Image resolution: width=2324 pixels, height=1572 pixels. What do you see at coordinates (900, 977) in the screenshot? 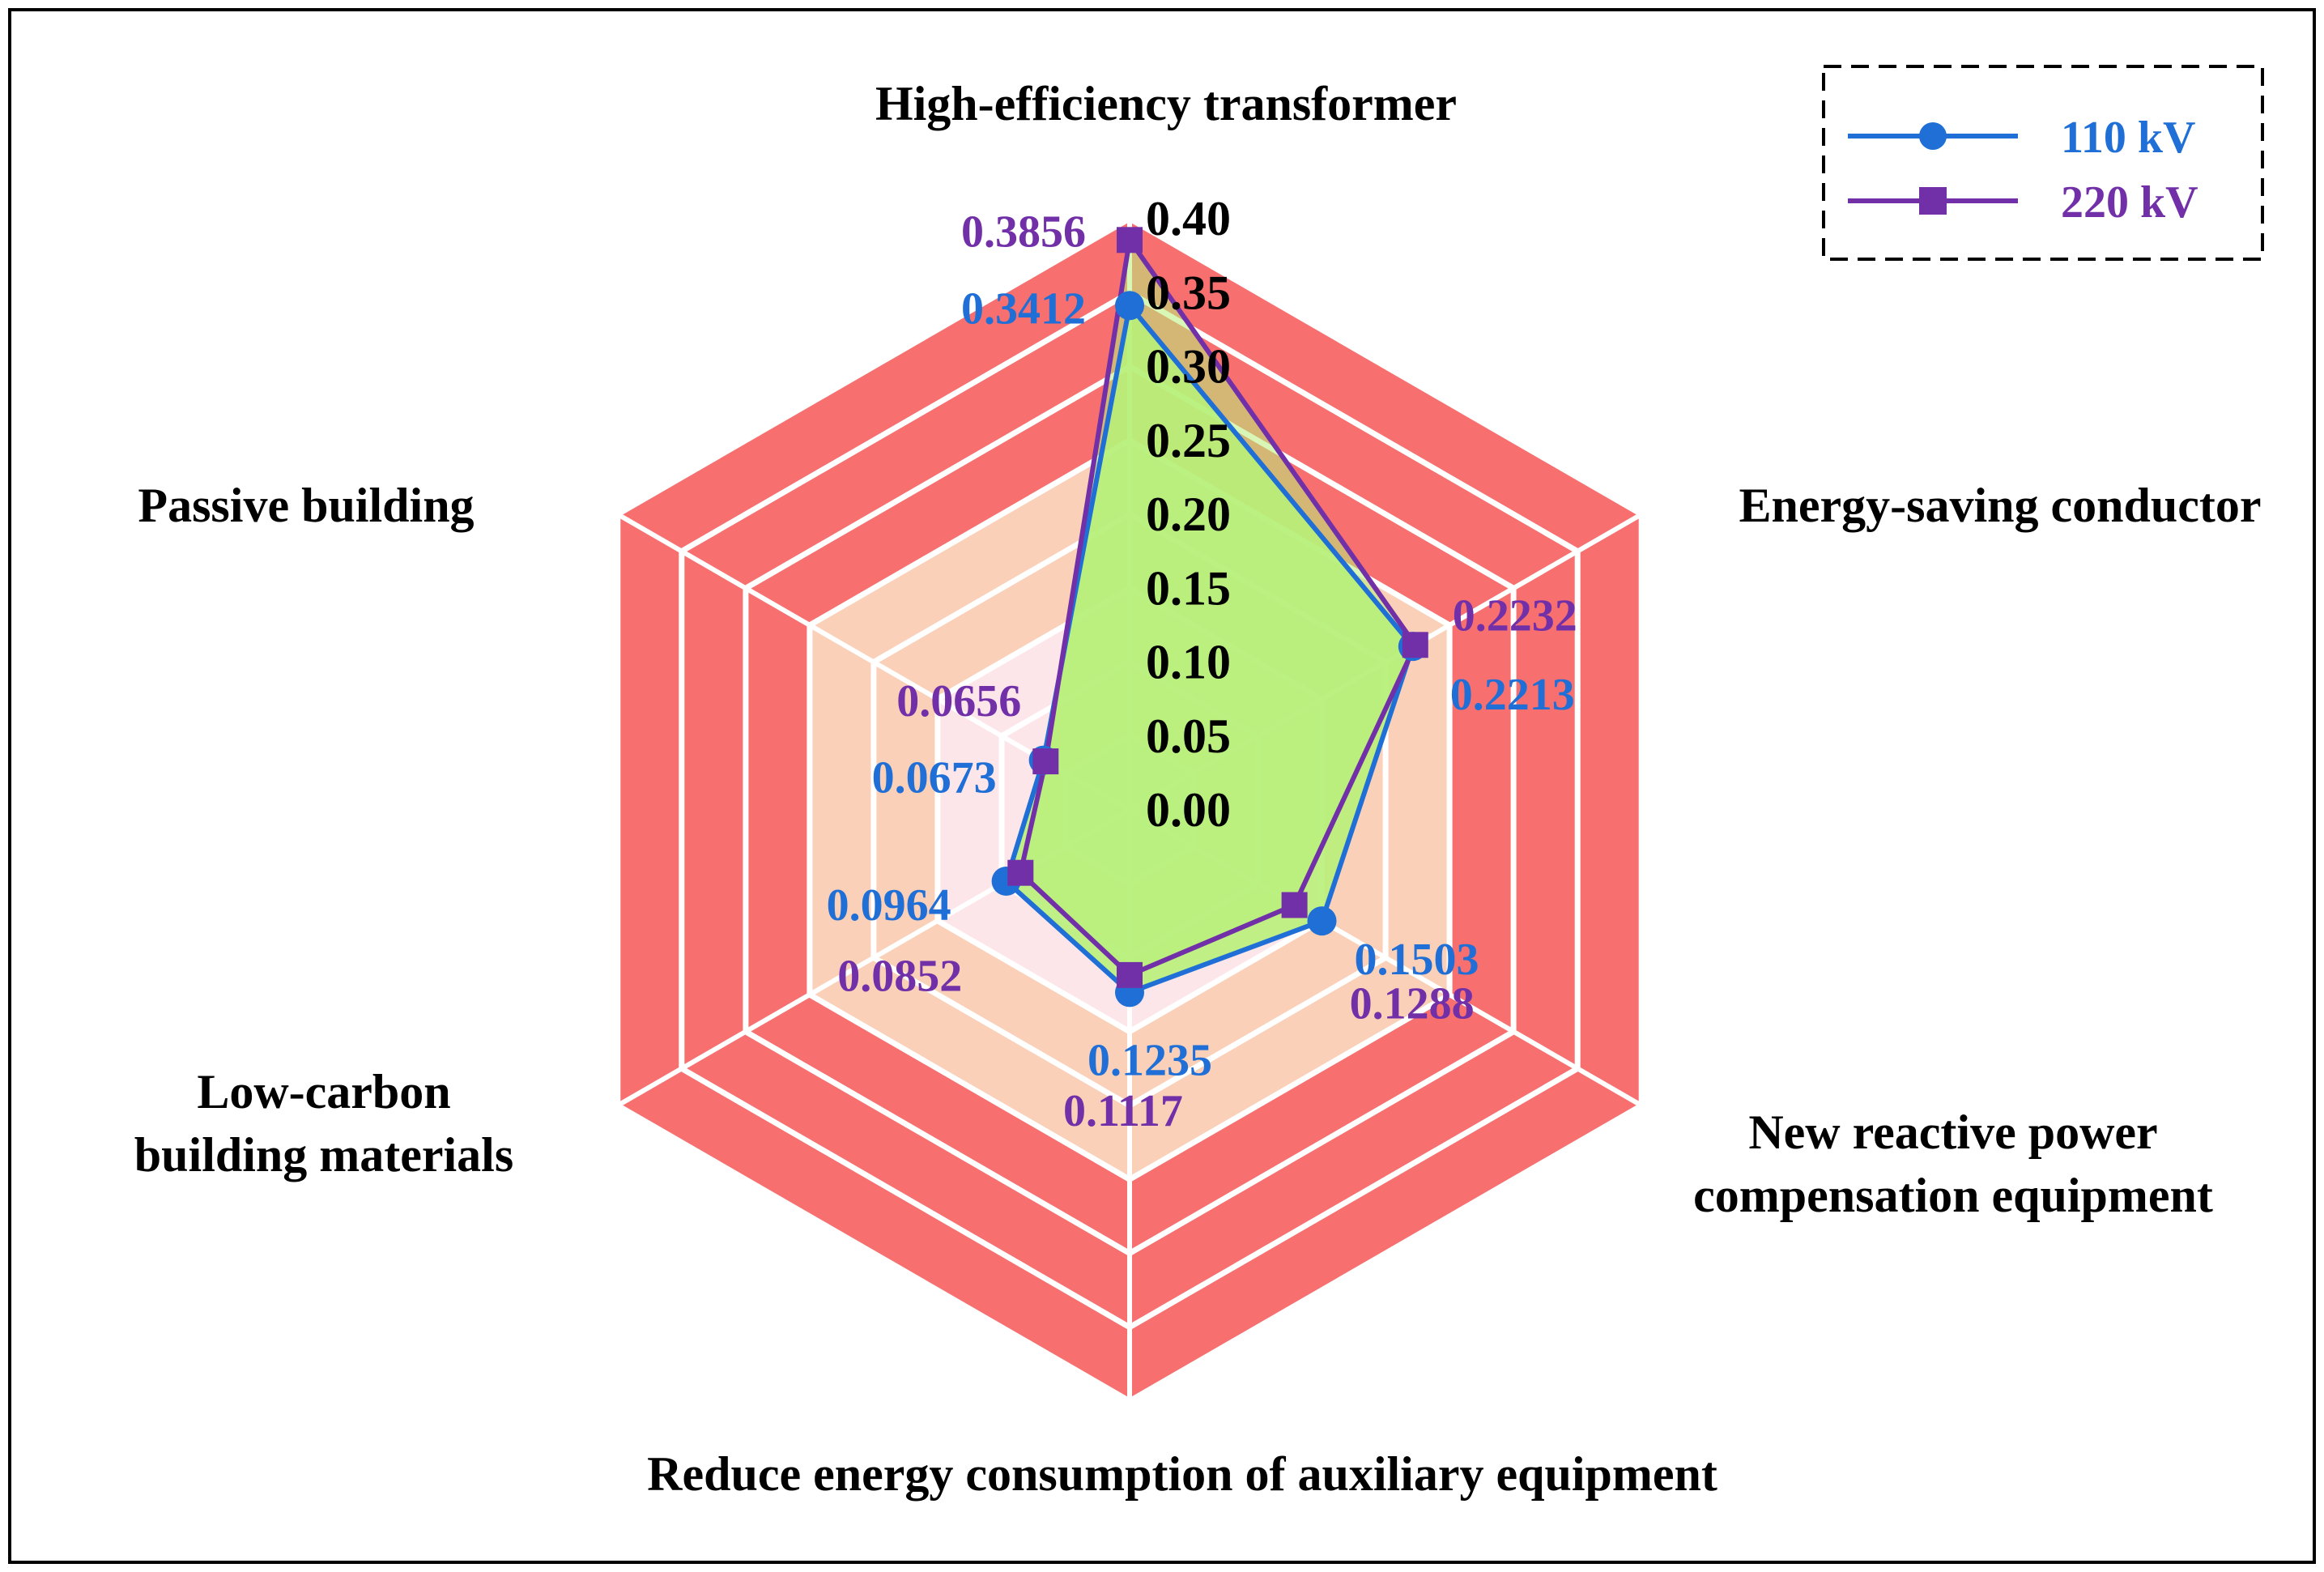
I see `value-label-220-kv-low-carbon-building-materials: 0.0852` at bounding box center [900, 977].